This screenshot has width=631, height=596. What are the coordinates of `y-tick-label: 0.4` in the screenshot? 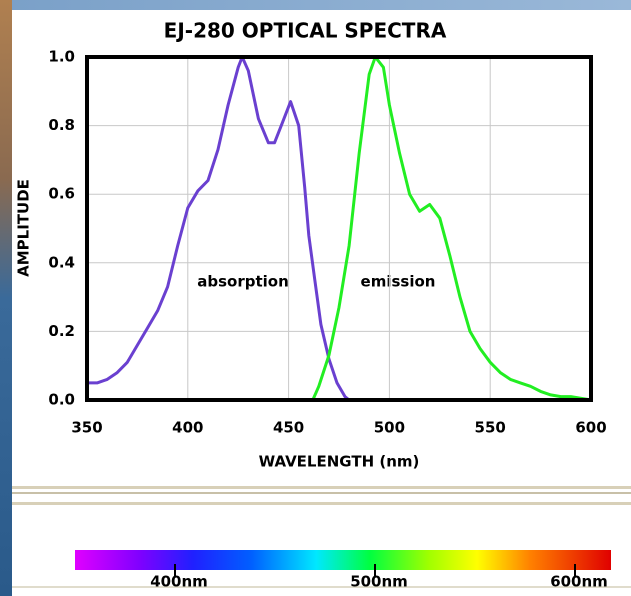 It's located at (61, 262).